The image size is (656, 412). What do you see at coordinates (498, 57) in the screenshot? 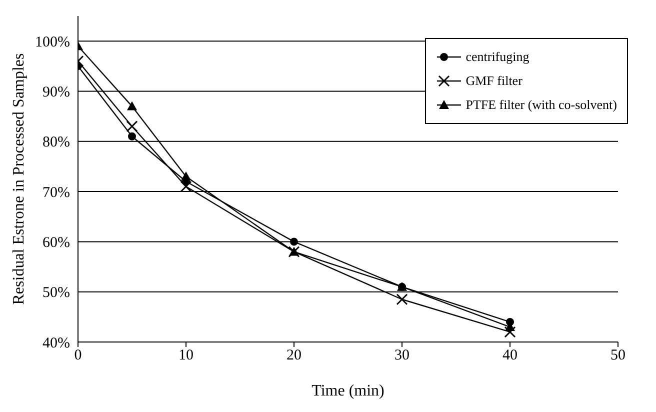
I see `legend-label: centrifuging` at bounding box center [498, 57].